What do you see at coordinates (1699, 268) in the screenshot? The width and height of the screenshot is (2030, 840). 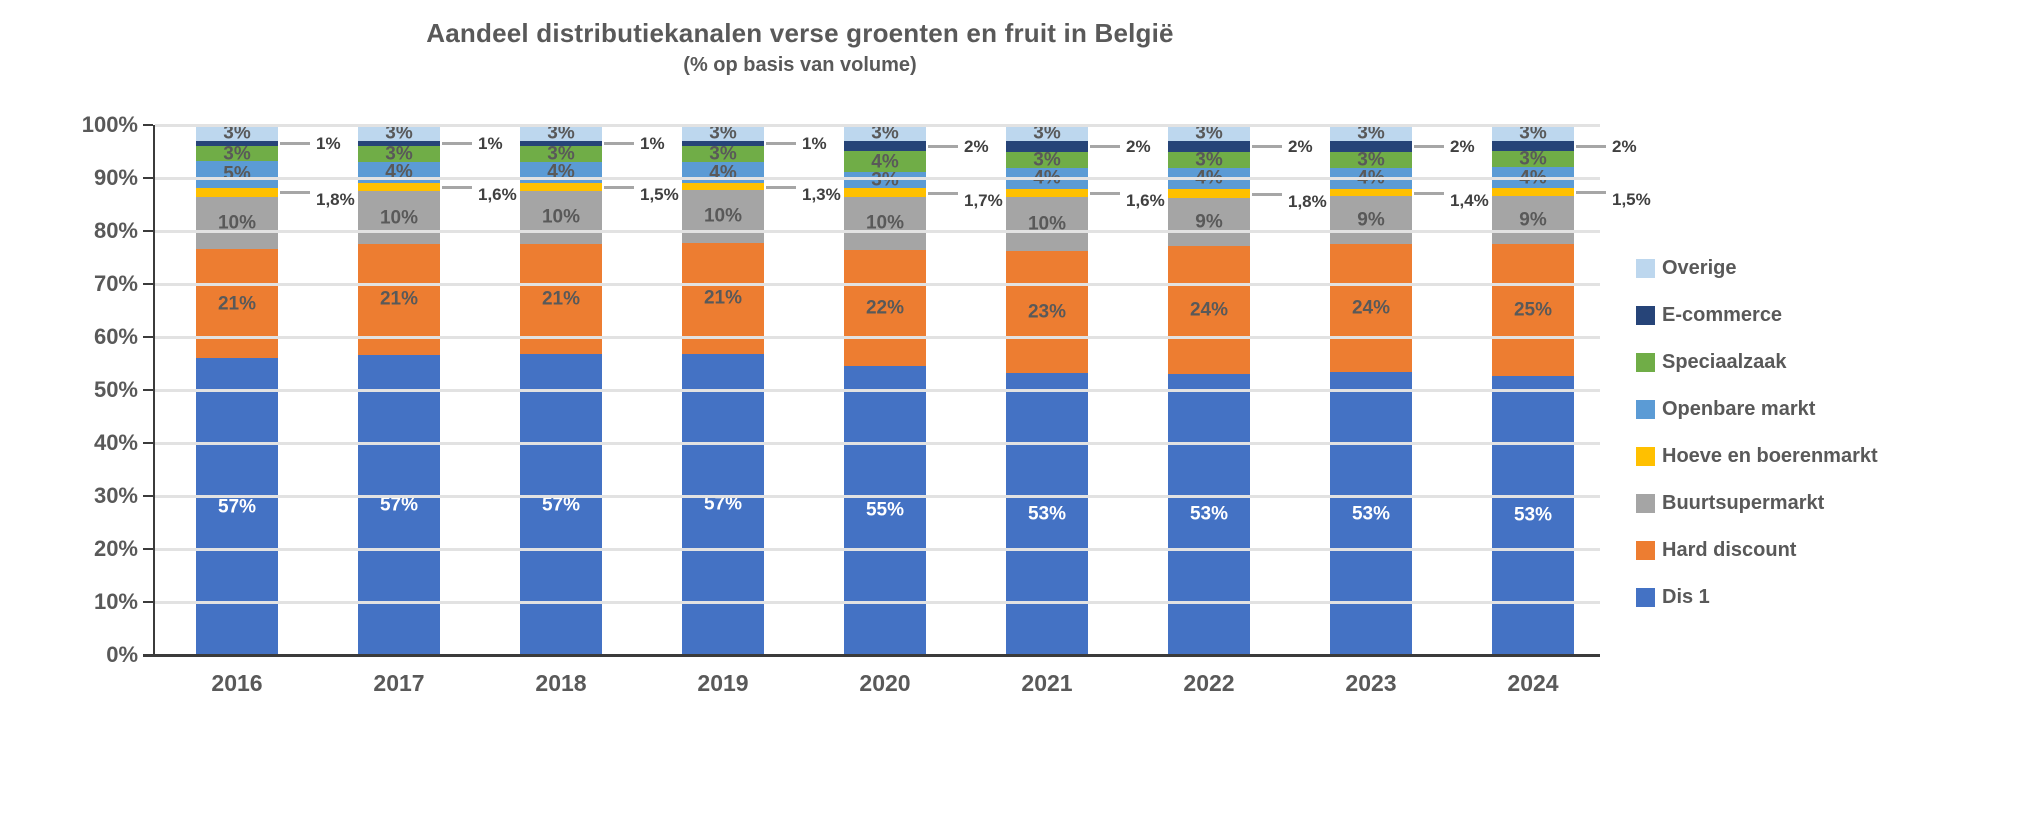 I see `legend-label: Overige` at bounding box center [1699, 268].